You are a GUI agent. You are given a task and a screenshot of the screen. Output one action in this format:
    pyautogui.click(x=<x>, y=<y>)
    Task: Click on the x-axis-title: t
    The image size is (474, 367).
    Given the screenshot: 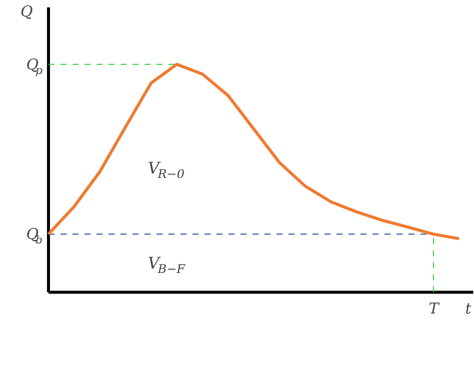 What is the action you would take?
    pyautogui.click(x=468, y=308)
    